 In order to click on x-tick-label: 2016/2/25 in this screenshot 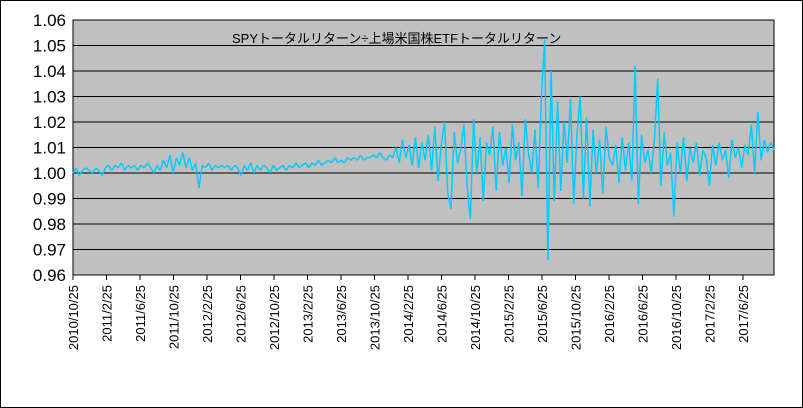, I will do `click(609, 314)`.